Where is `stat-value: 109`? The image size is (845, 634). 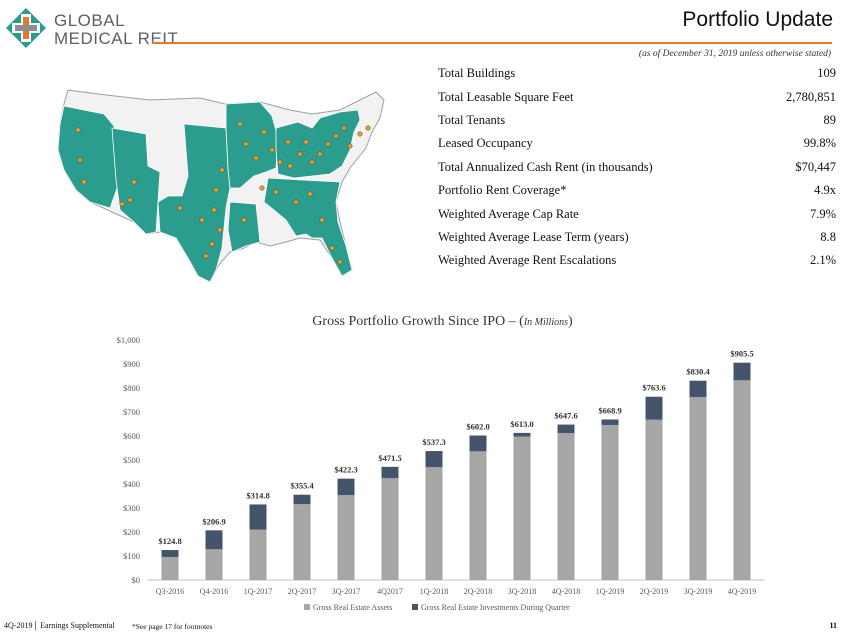 stat-value: 109 is located at coordinates (826, 73).